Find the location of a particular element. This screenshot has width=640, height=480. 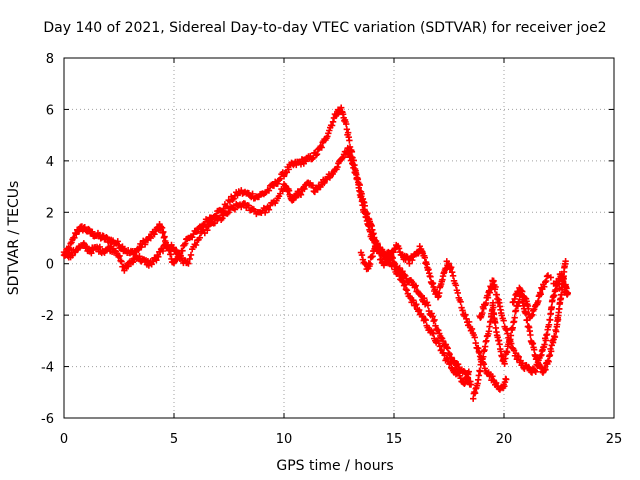

y-tick-label: -4 is located at coordinates (47, 368).